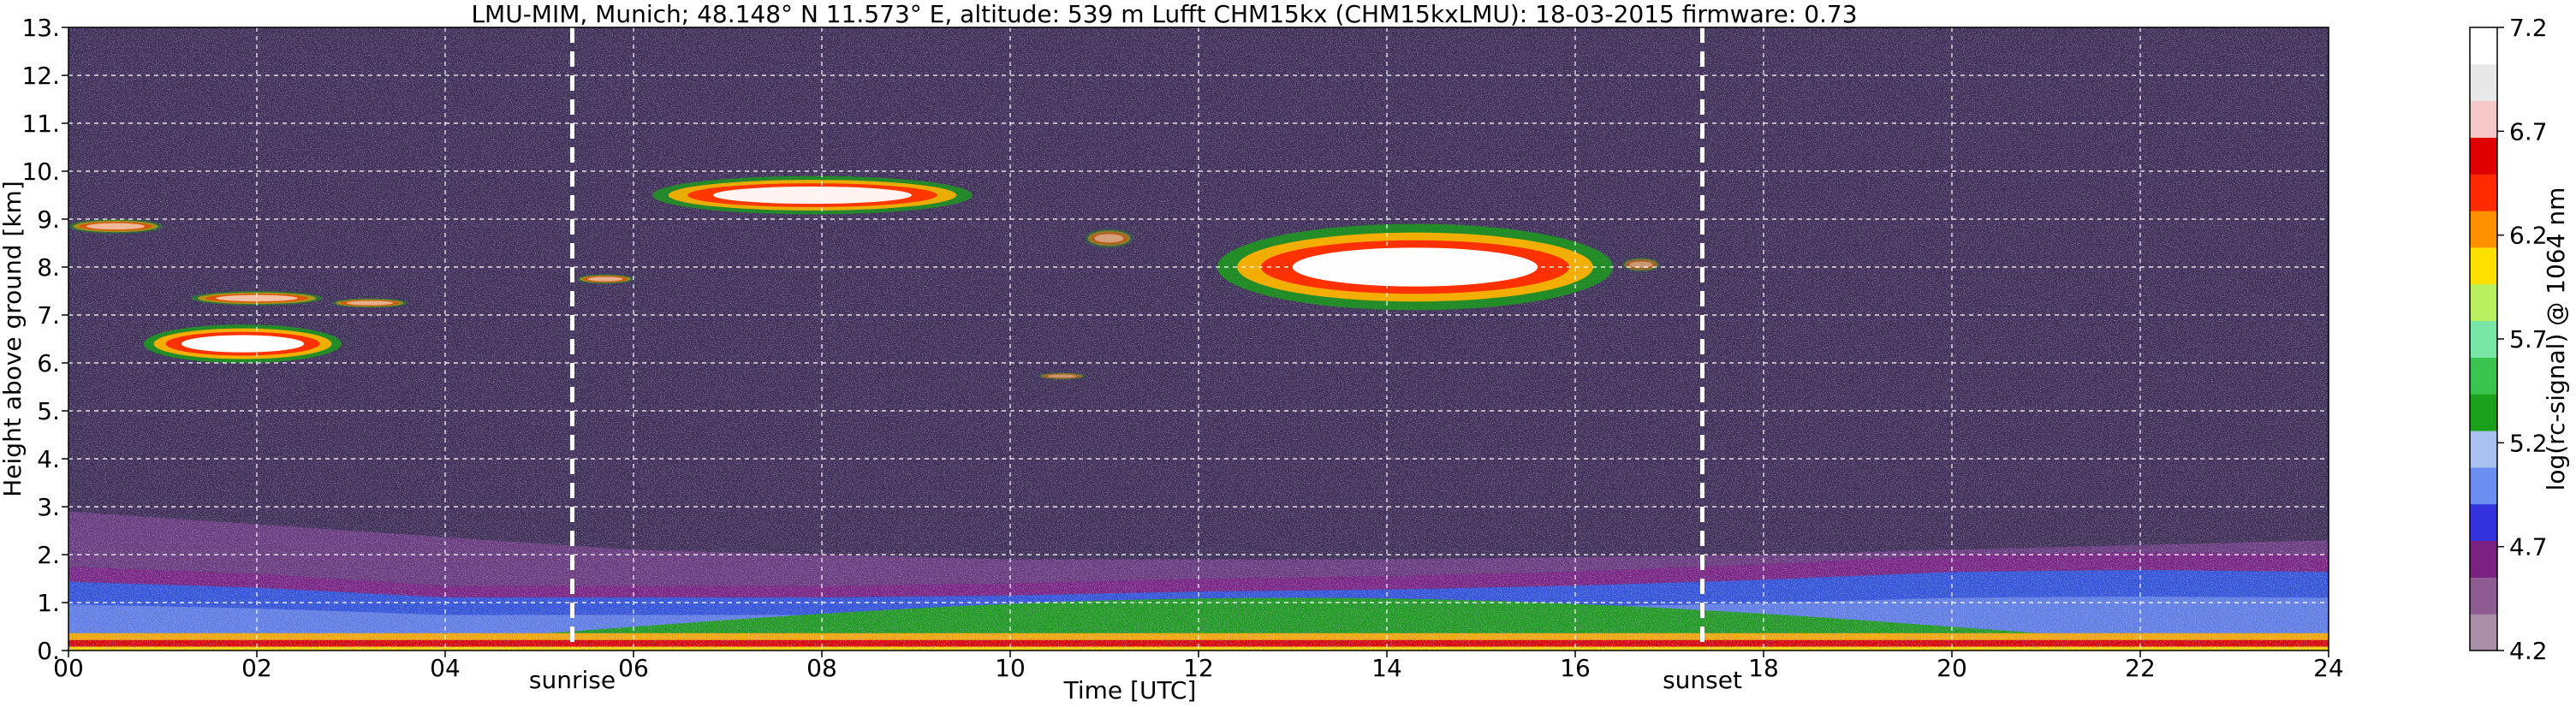  Describe the element at coordinates (68, 668) in the screenshot. I see `x-tick-label: 00` at that location.